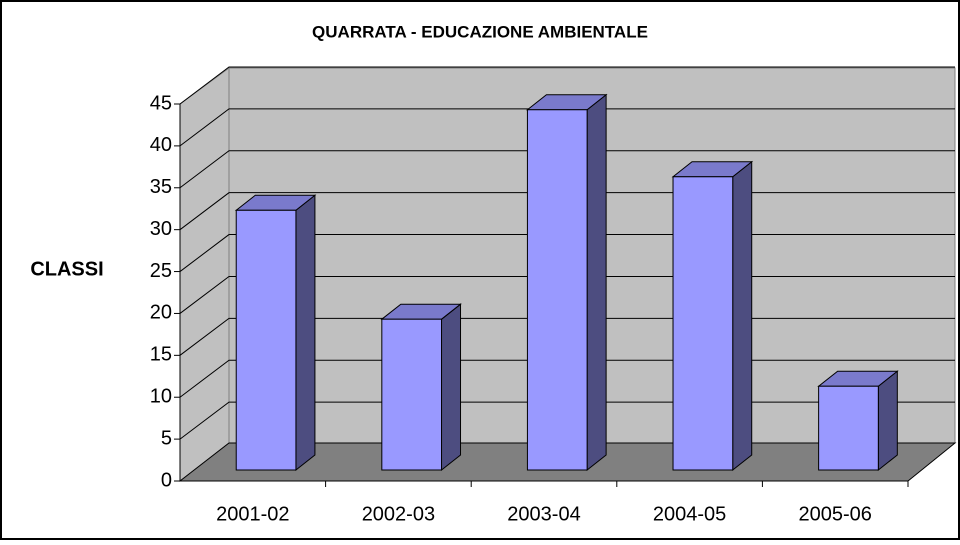 The height and width of the screenshot is (545, 960). I want to click on y-tick-label: 30, so click(161, 229).